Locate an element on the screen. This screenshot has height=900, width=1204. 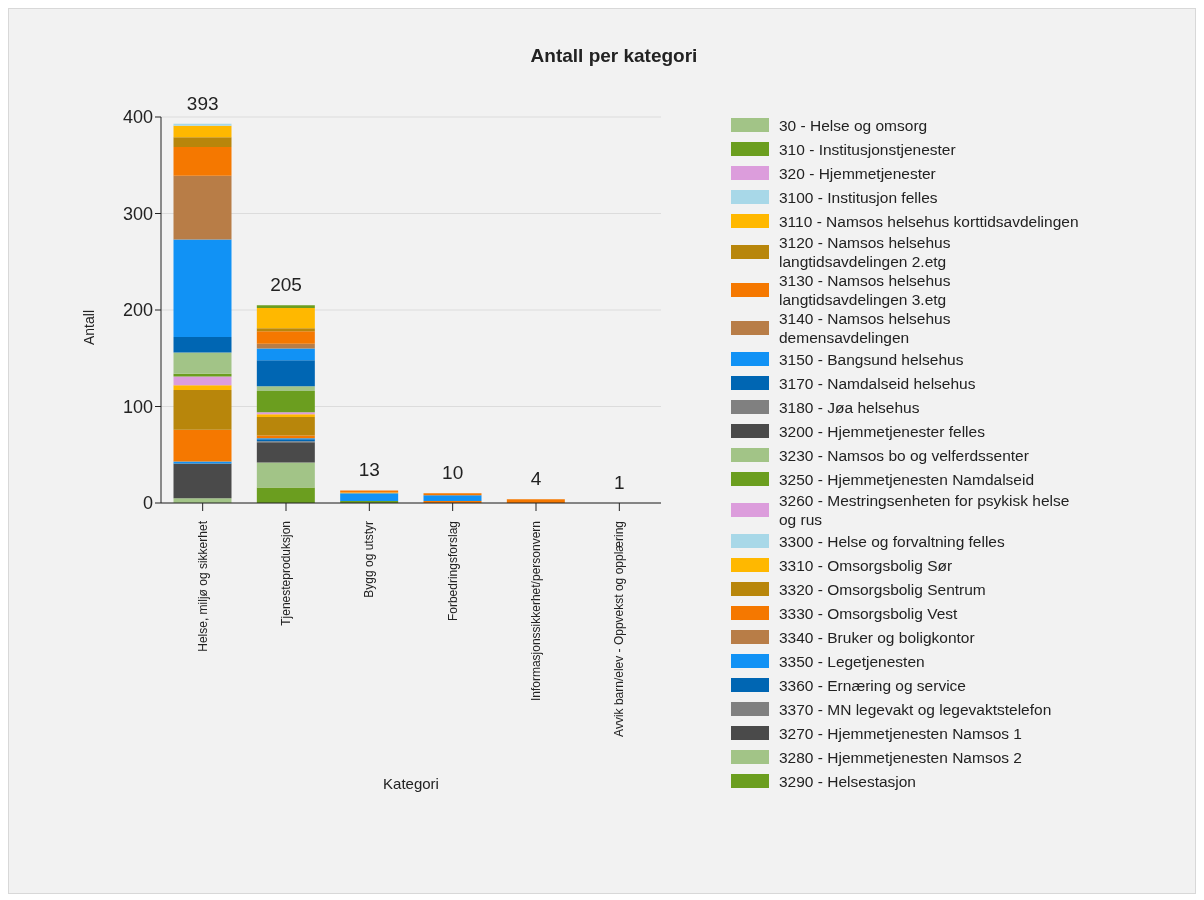
x-tick-label: Bygg og utstyr is located at coordinates (369, 559).